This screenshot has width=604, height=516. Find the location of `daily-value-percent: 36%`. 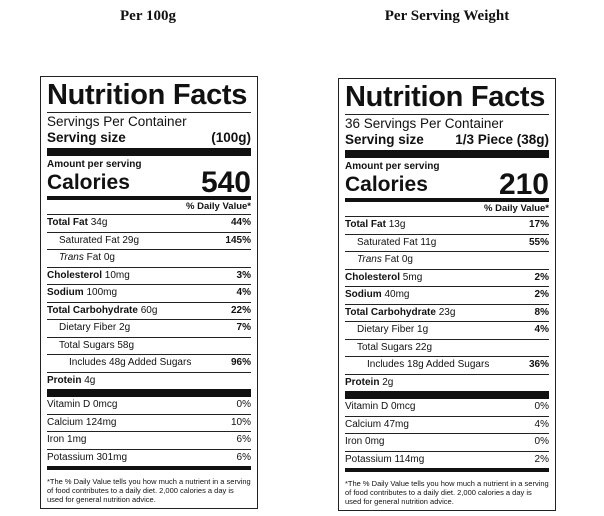

daily-value-percent: 36% is located at coordinates (538, 364).